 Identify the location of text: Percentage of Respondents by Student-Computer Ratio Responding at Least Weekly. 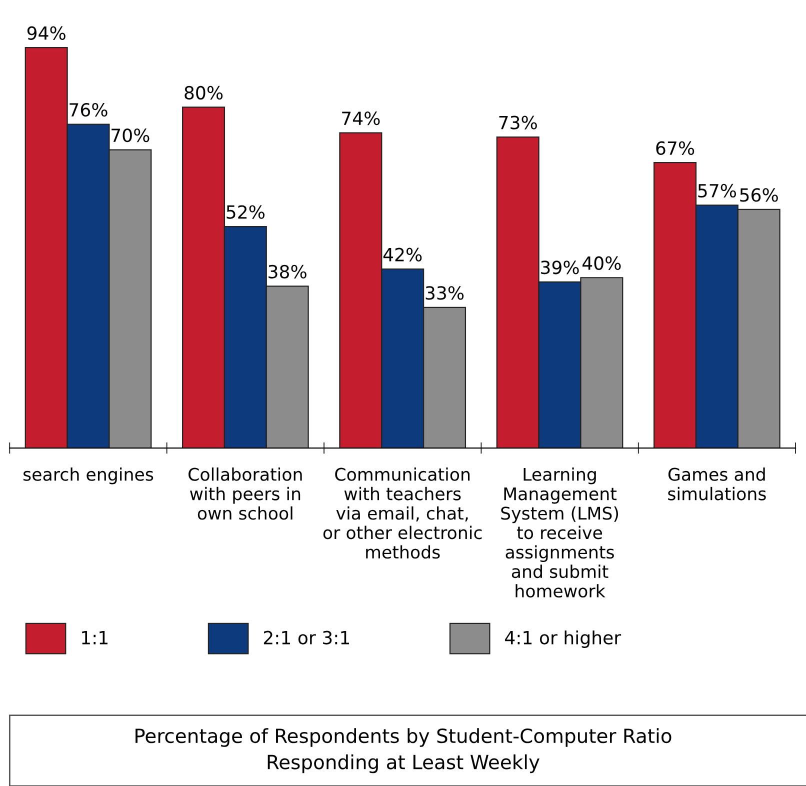
(404, 751).